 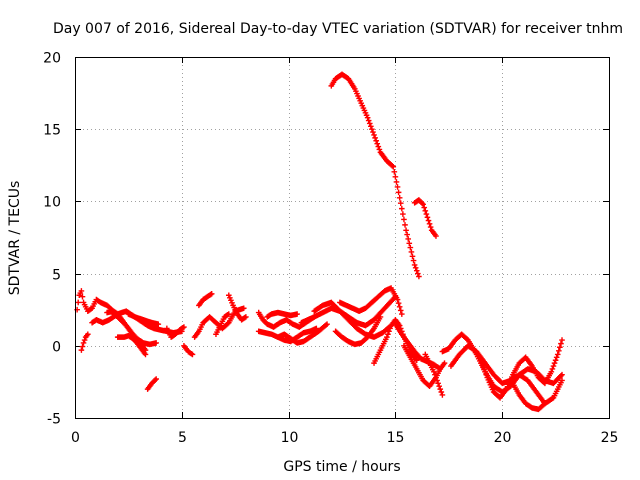 What do you see at coordinates (290, 438) in the screenshot?
I see `x-tick-label: 10` at bounding box center [290, 438].